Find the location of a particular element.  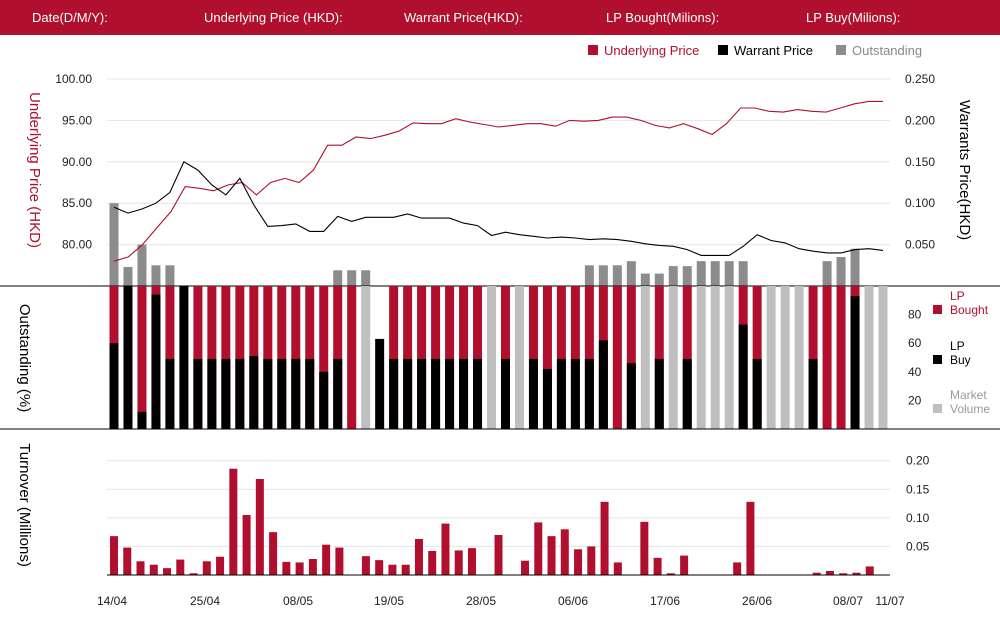

x-tick-label: 26/06 is located at coordinates (757, 601).